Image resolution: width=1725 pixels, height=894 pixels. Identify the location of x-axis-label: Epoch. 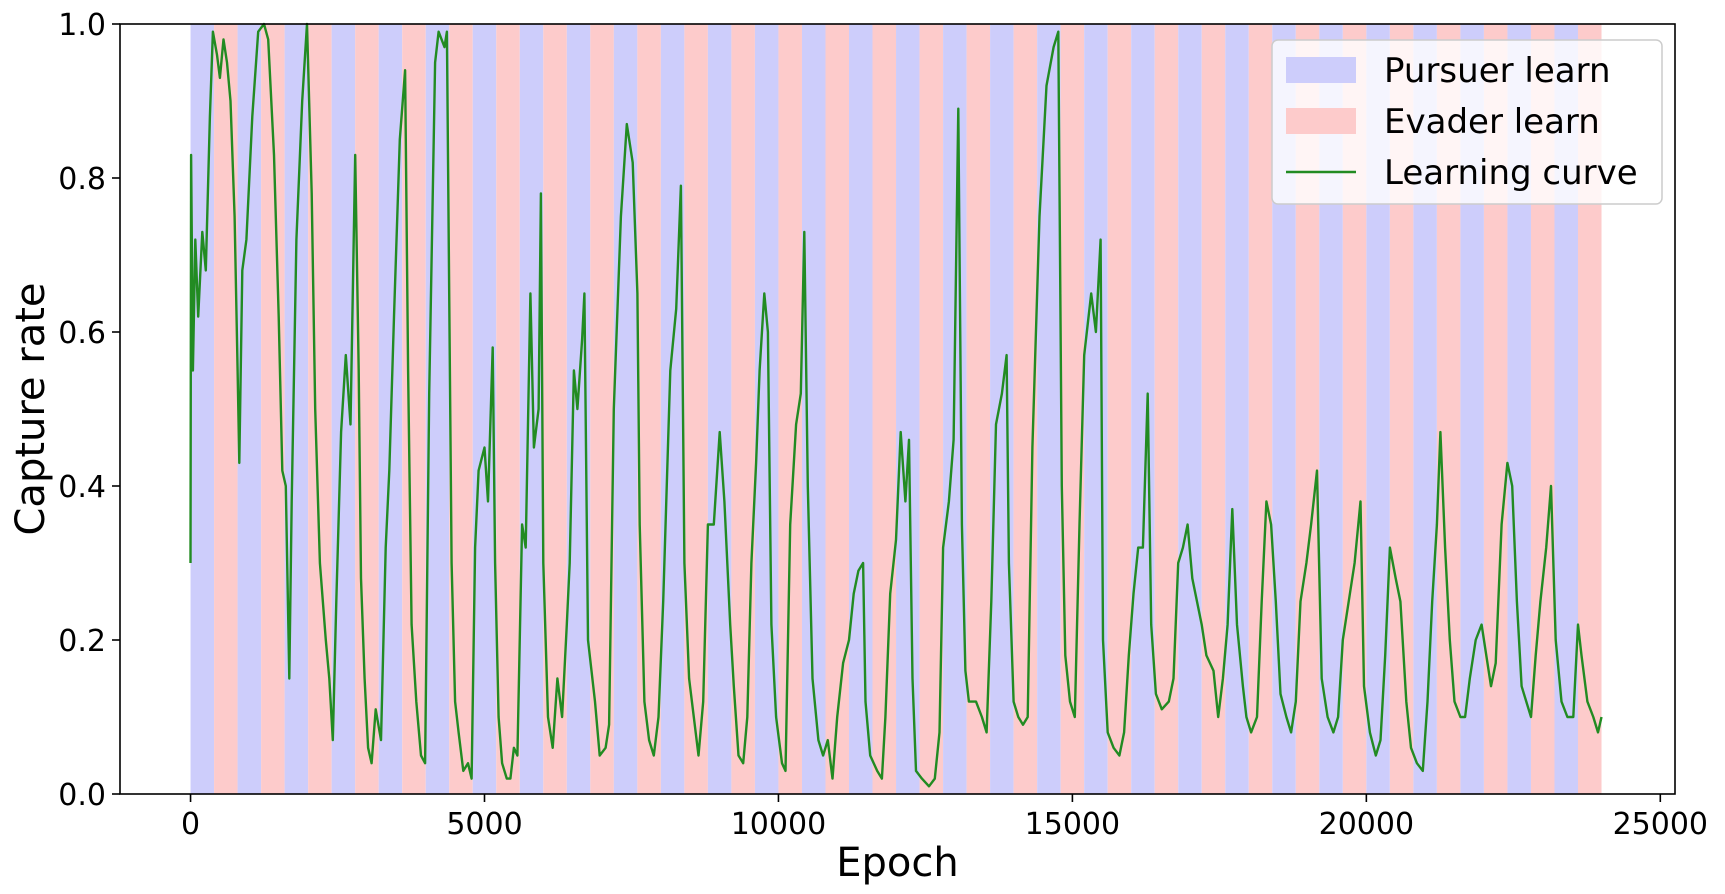
(897, 863).